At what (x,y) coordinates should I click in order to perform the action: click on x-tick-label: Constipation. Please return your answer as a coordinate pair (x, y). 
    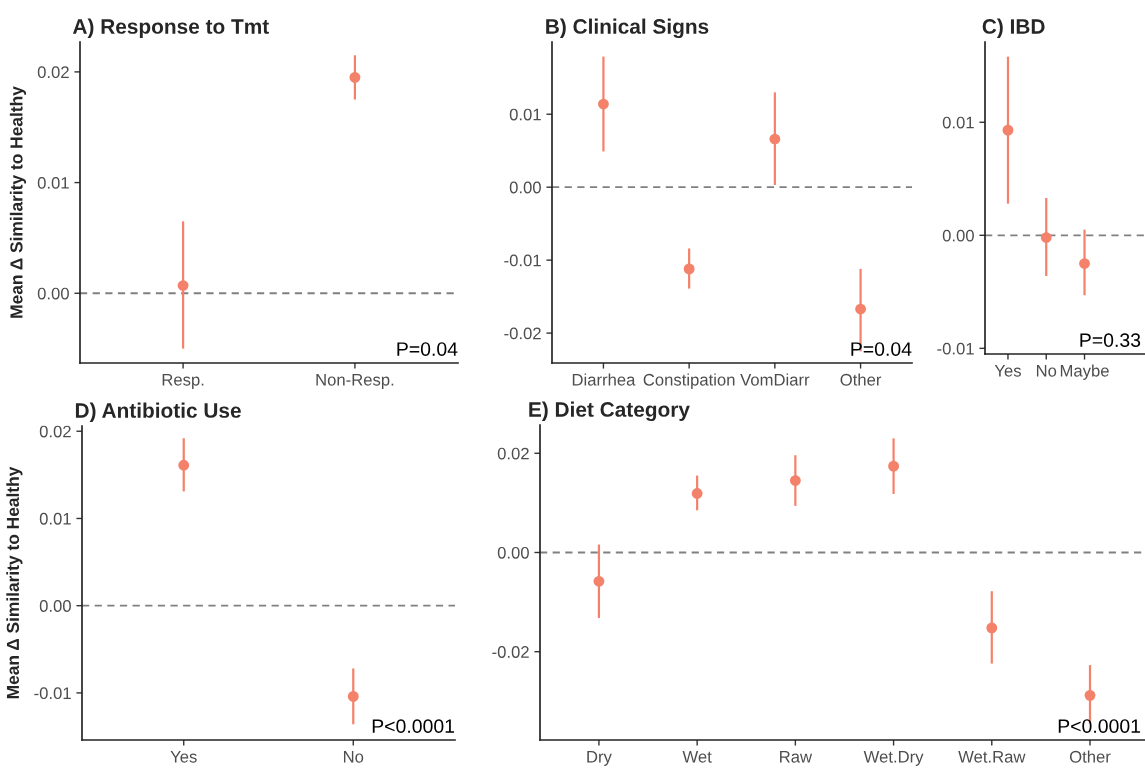
    Looking at the image, I should click on (689, 381).